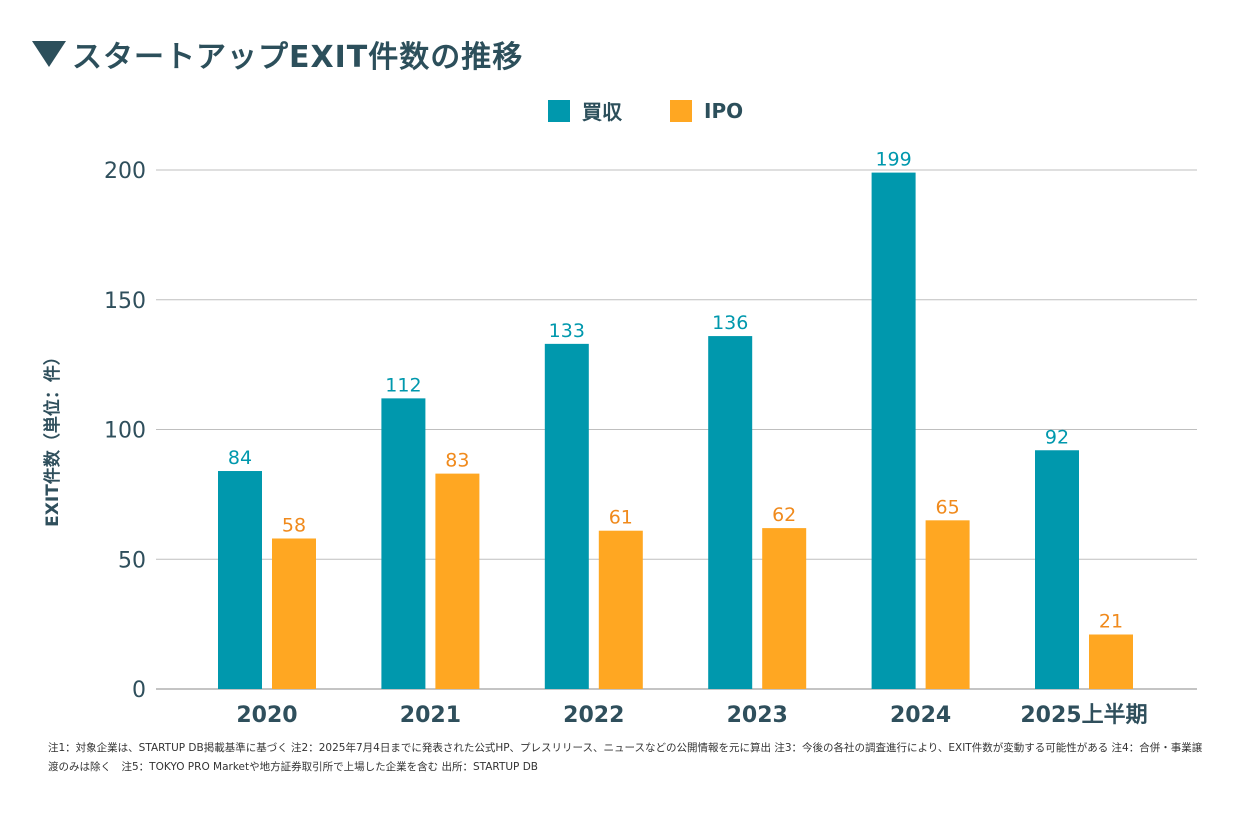 The image size is (1242, 821). What do you see at coordinates (430, 715) in the screenshot?
I see `x-tick-label: 2021` at bounding box center [430, 715].